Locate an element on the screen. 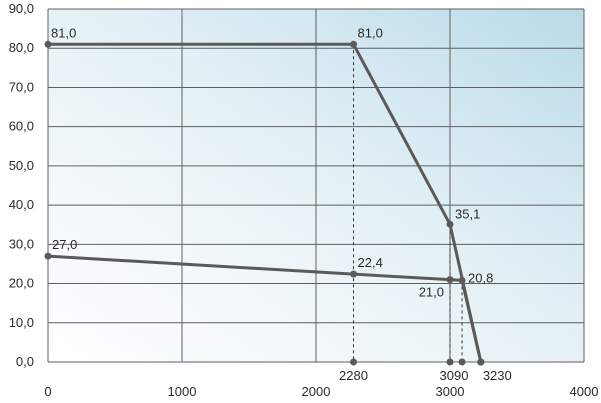 This screenshot has width=601, height=403. data-label: 35,1 is located at coordinates (467, 213).